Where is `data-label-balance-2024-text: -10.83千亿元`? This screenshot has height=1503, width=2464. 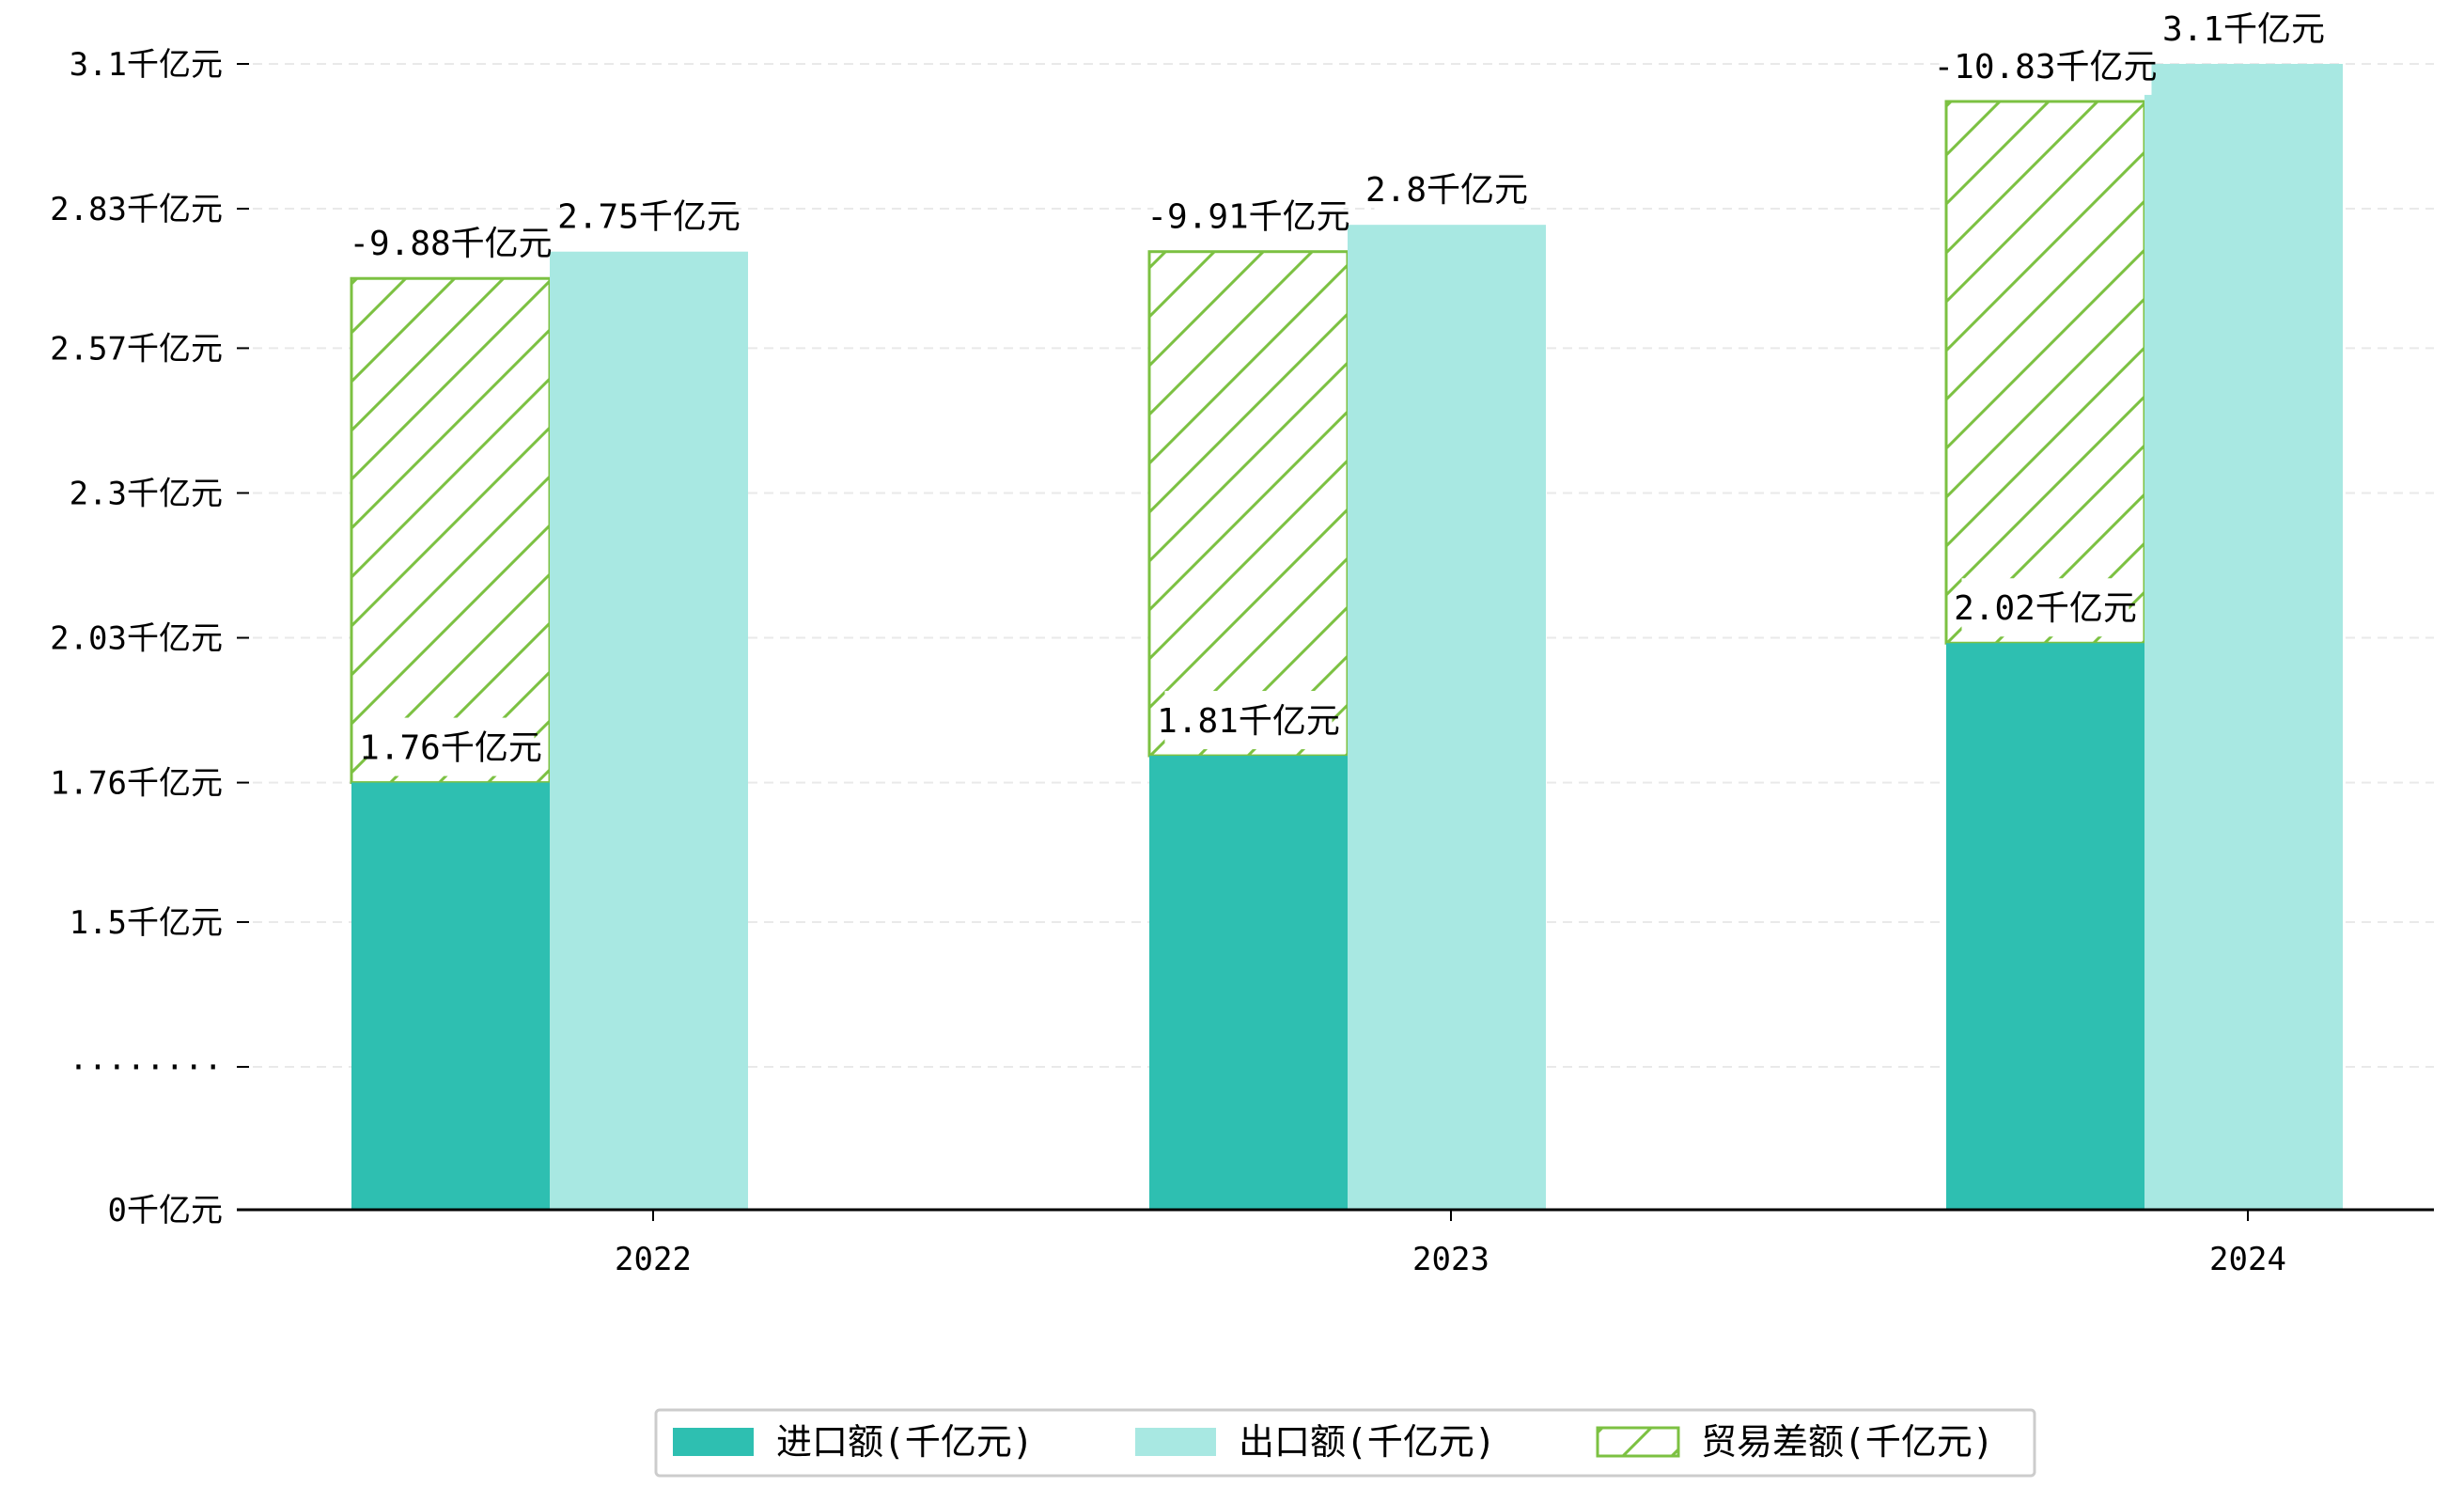
data-label-balance-2024-text: -10.83千亿元 is located at coordinates (2045, 67).